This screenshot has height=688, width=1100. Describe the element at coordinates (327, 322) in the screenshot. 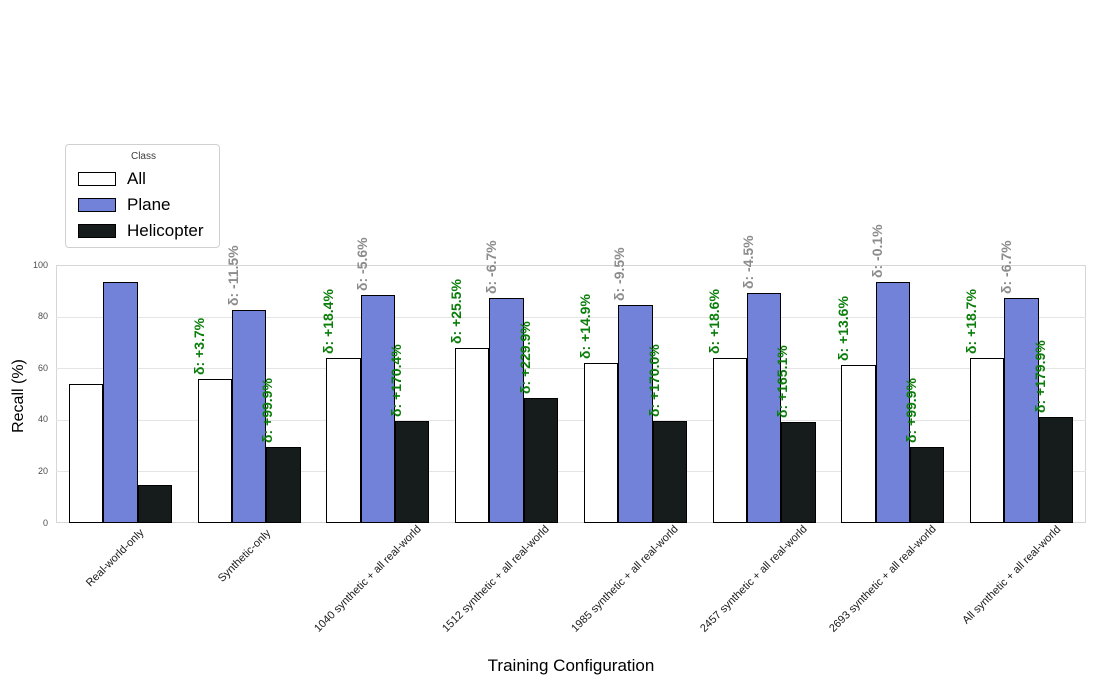

I see `delta-annotation-all-2: δ: +18.4%` at that location.